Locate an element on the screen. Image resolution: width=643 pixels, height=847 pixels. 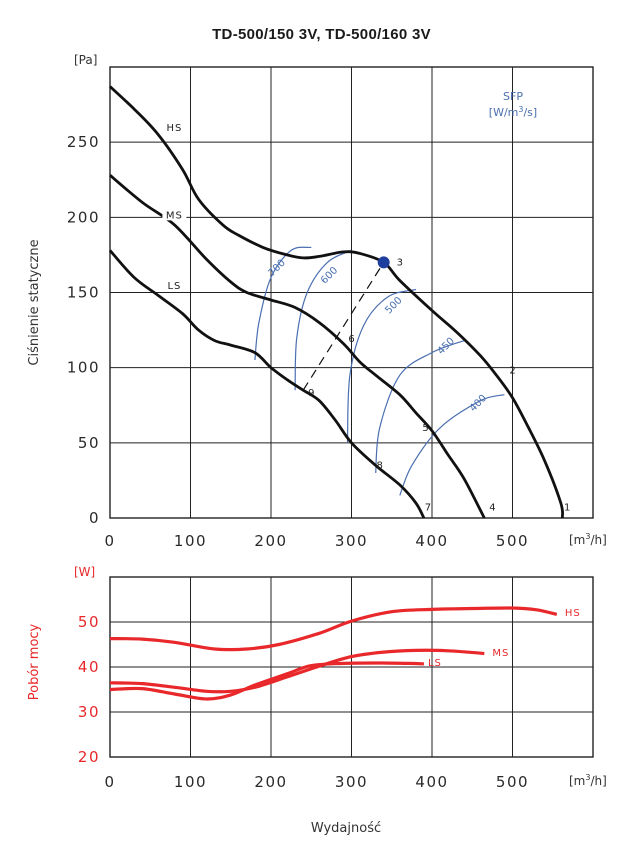
y-tick-label: 20 is located at coordinates (89, 757).